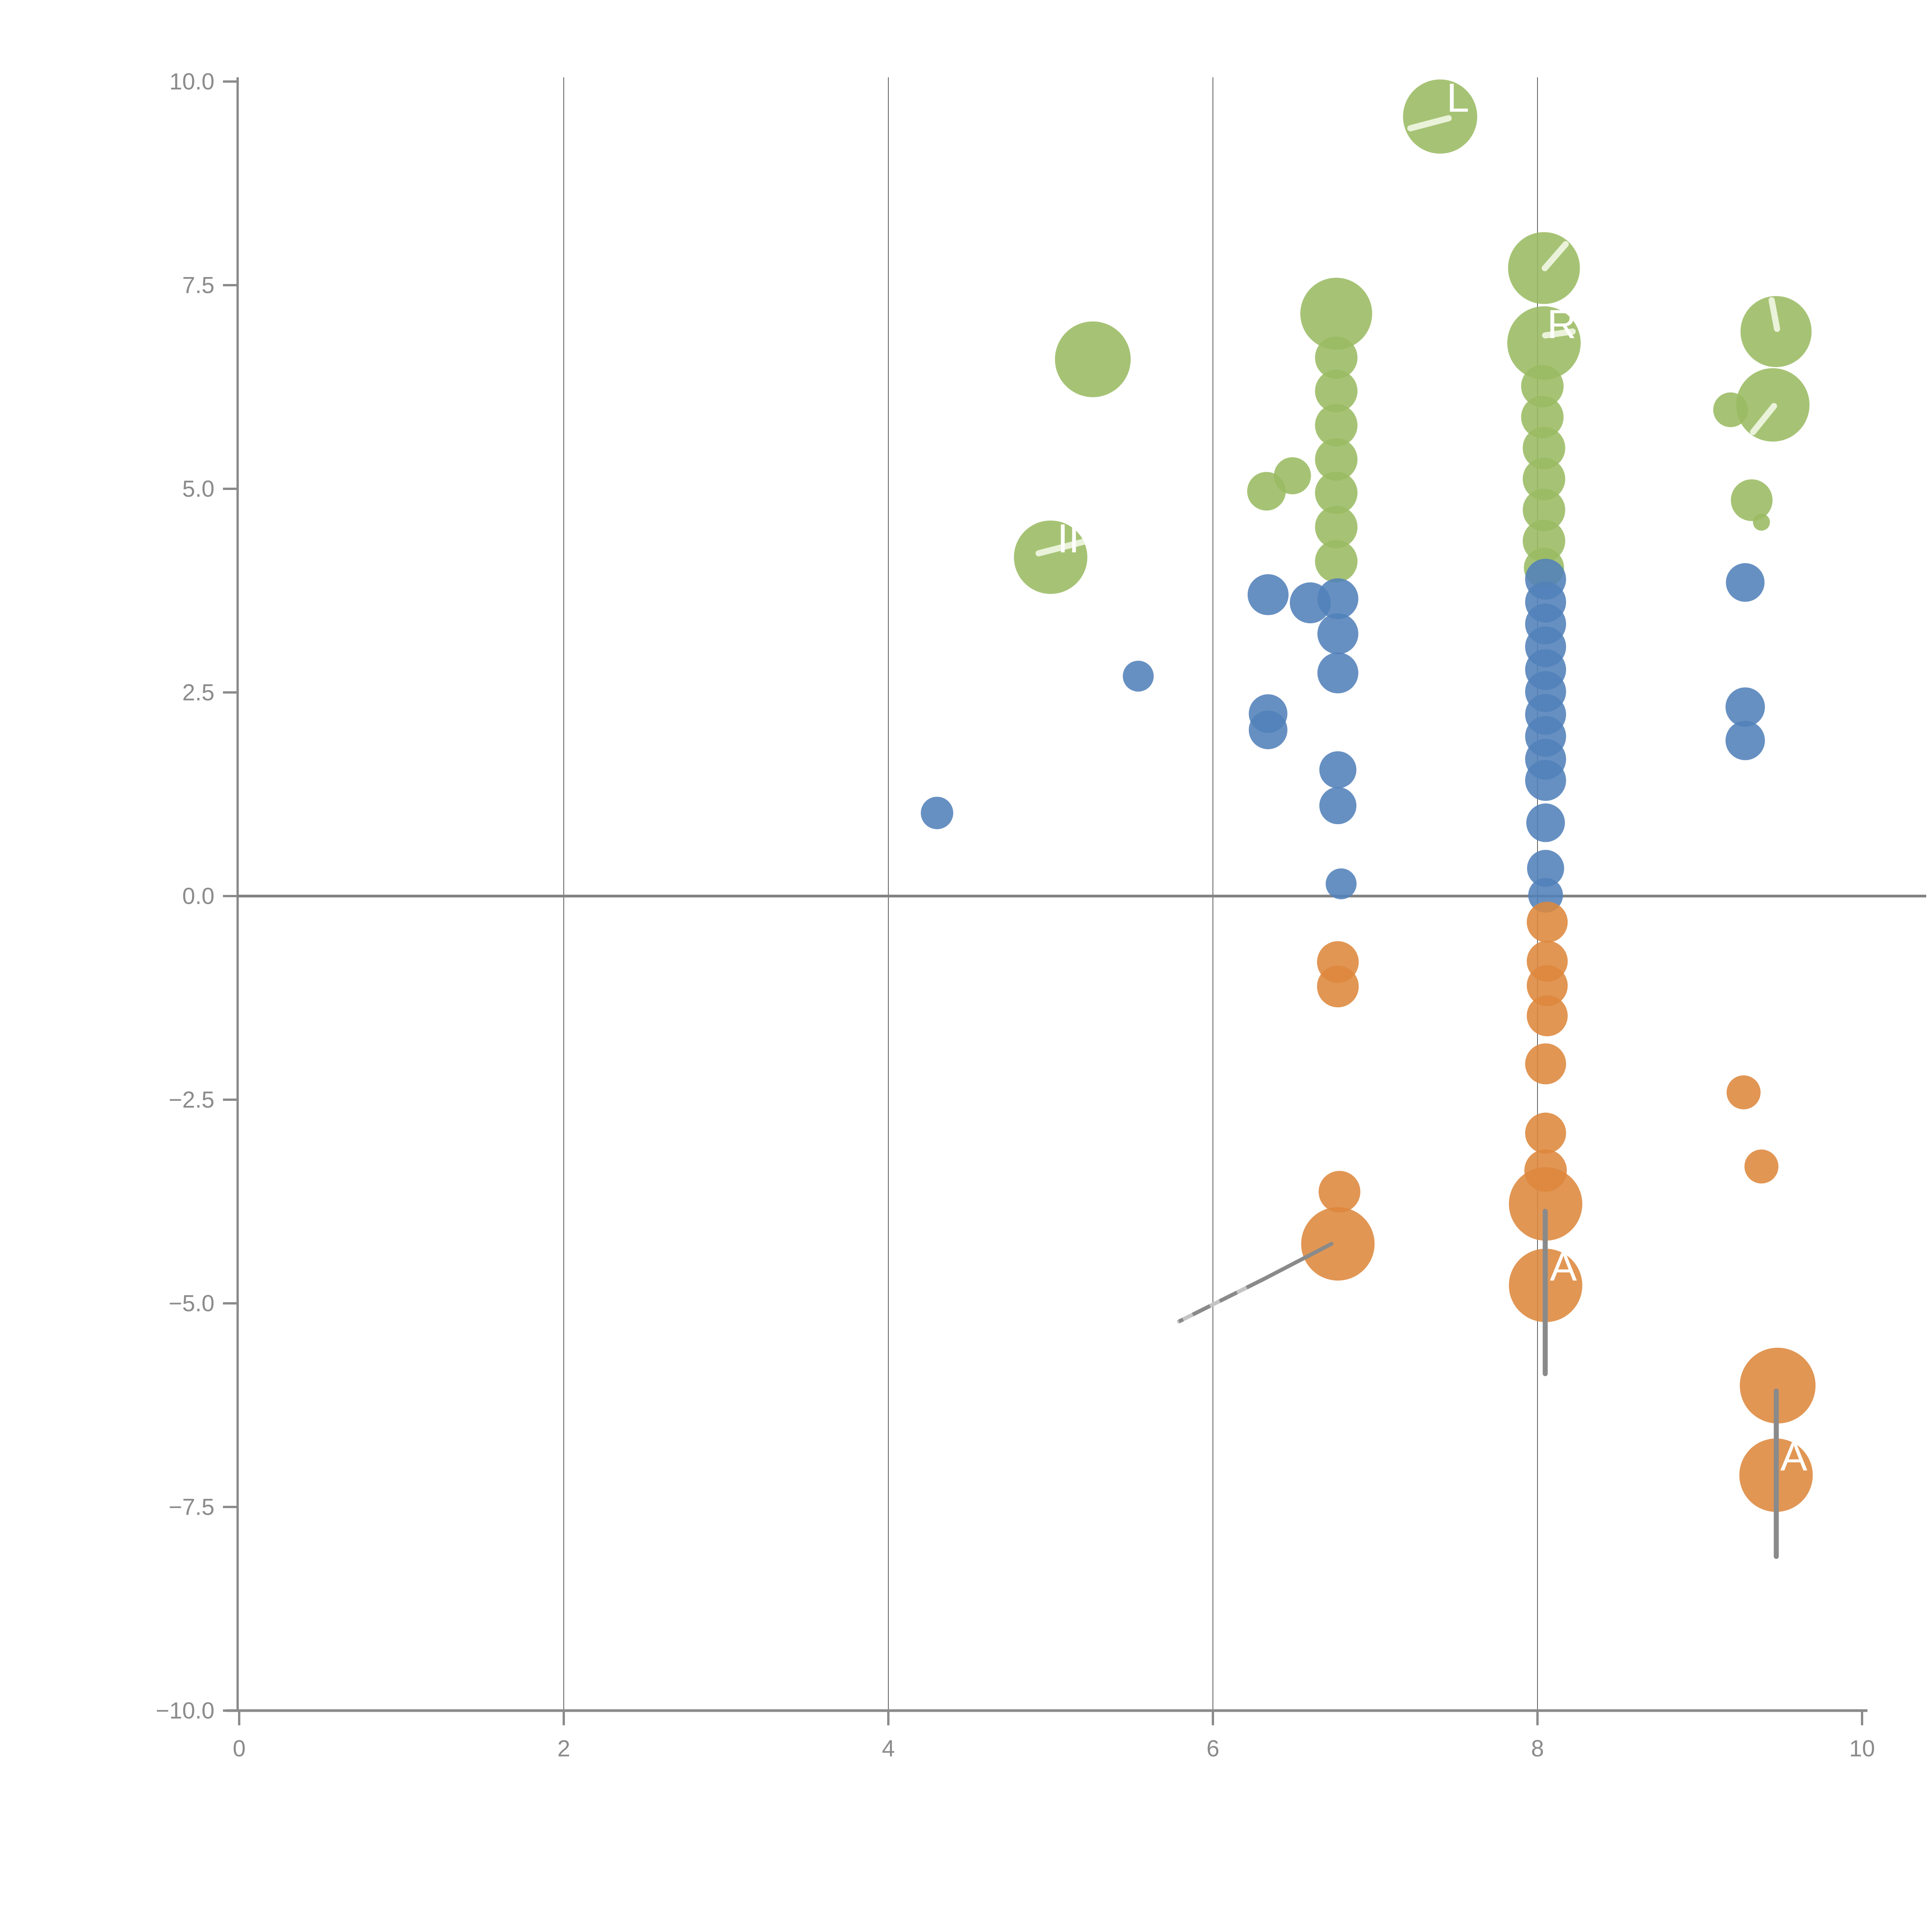 Image resolution: width=1932 pixels, height=1932 pixels. I want to click on y-tick-label-0.0: 0.0, so click(198, 896).